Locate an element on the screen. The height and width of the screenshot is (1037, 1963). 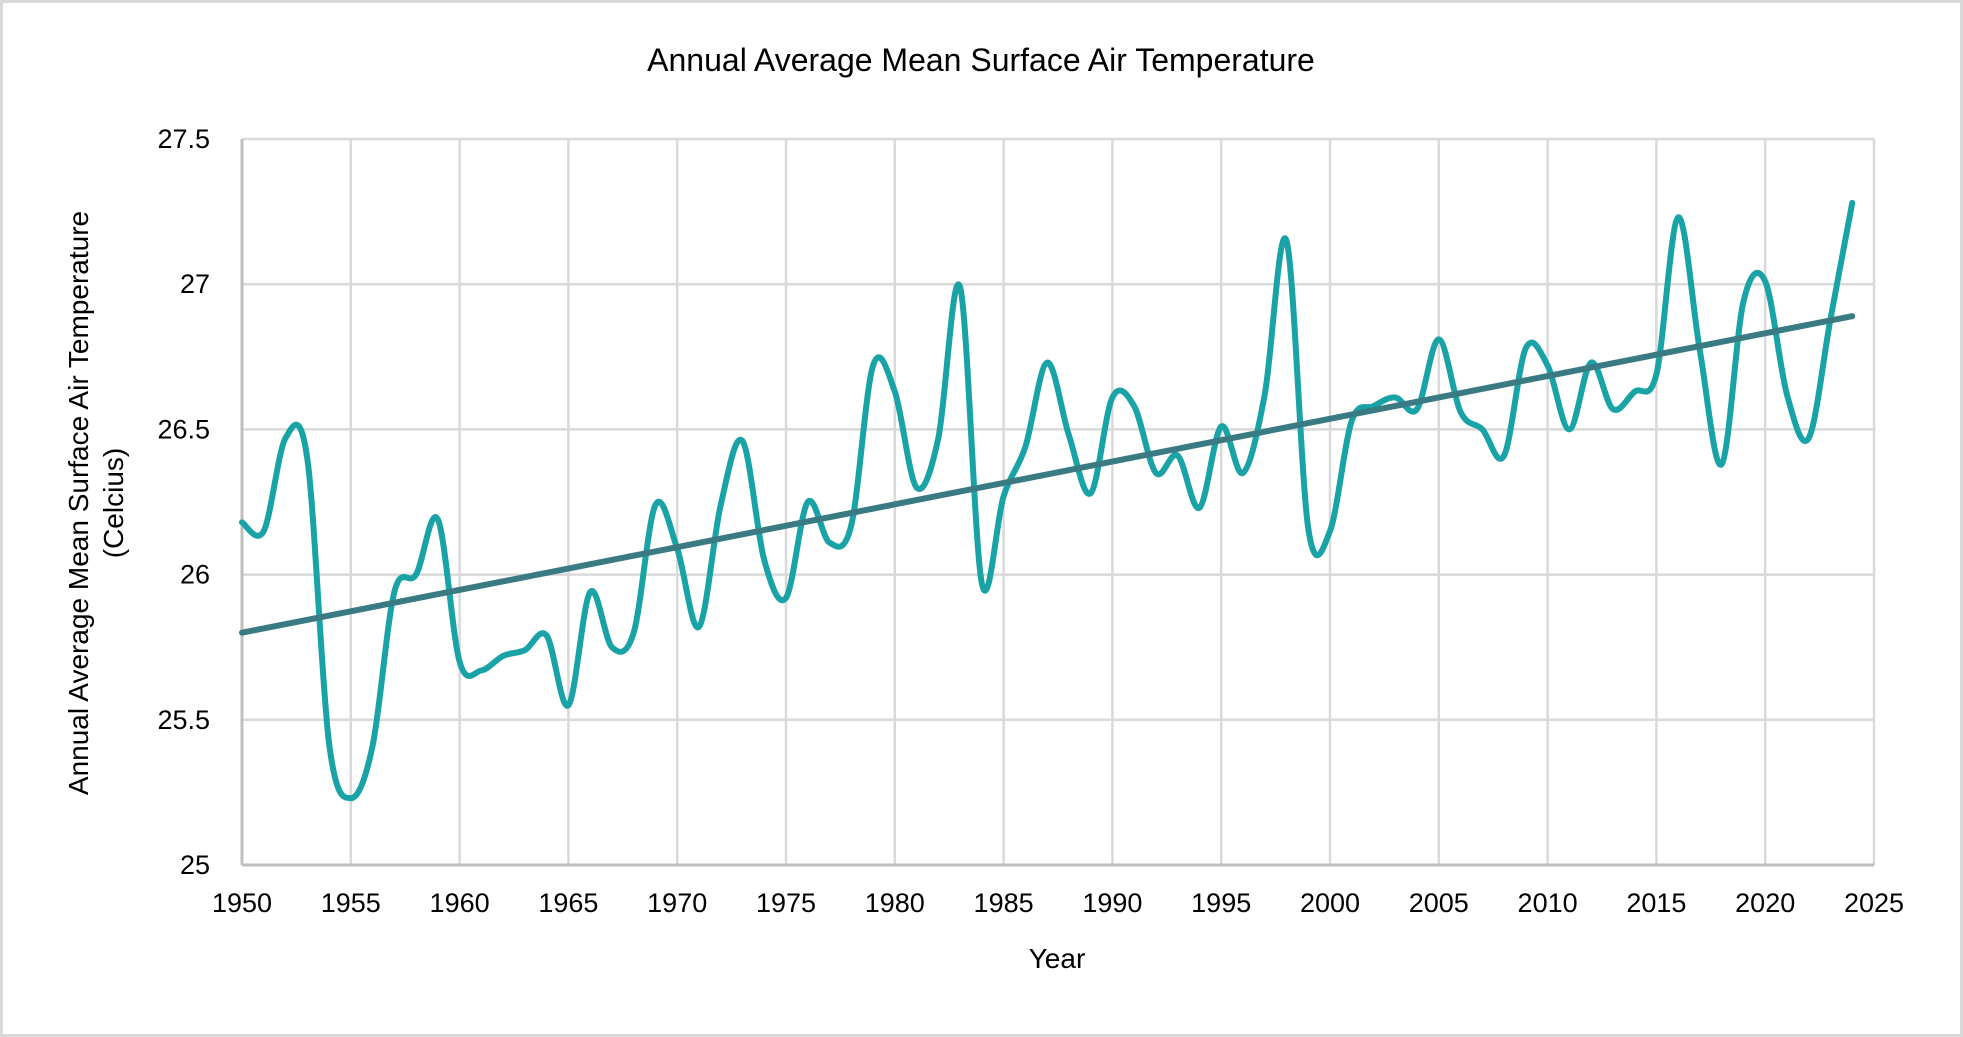
data-point-1989 is located at coordinates (1091, 493).